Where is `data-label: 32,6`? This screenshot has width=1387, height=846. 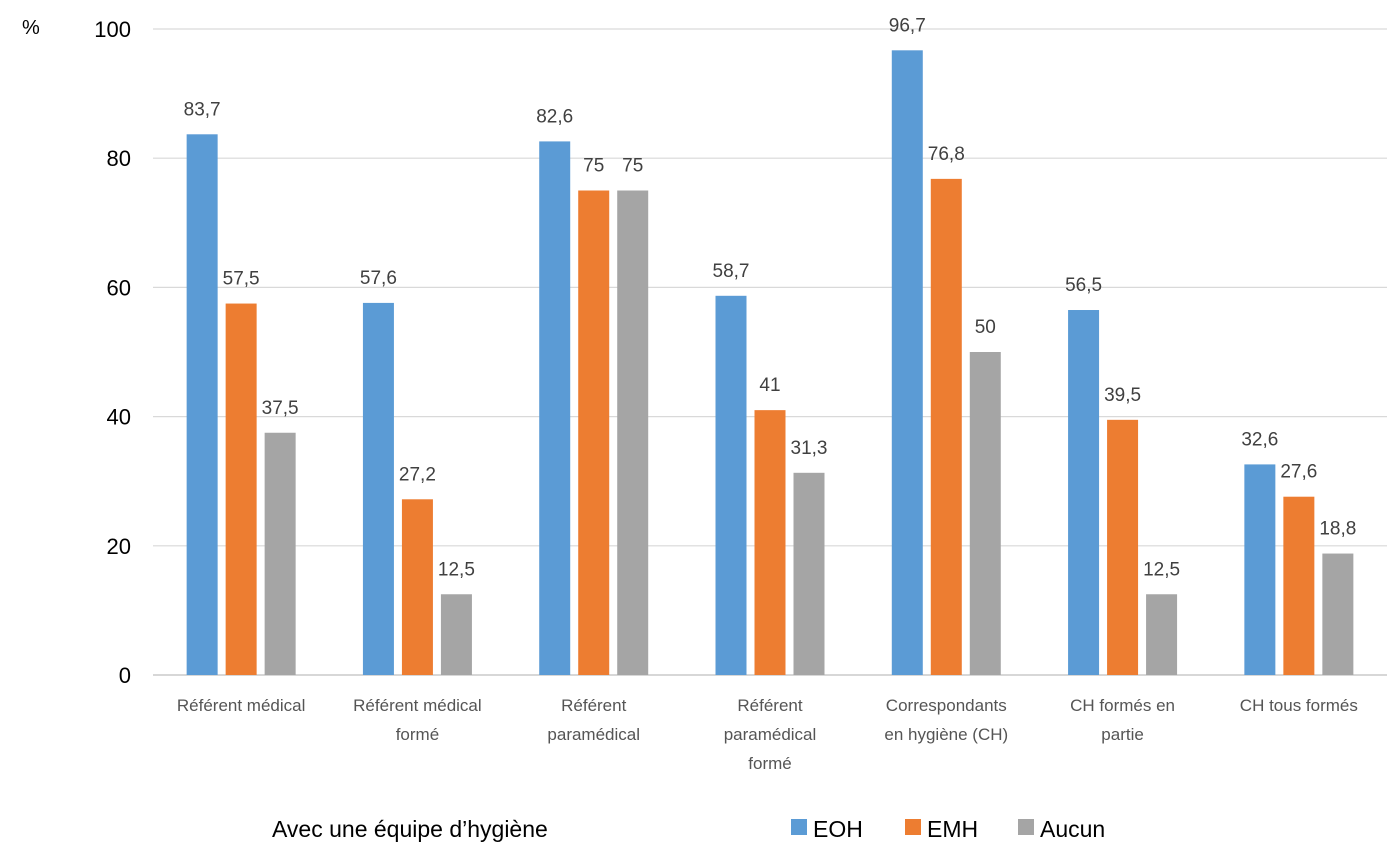
data-label: 32,6 is located at coordinates (1259, 439).